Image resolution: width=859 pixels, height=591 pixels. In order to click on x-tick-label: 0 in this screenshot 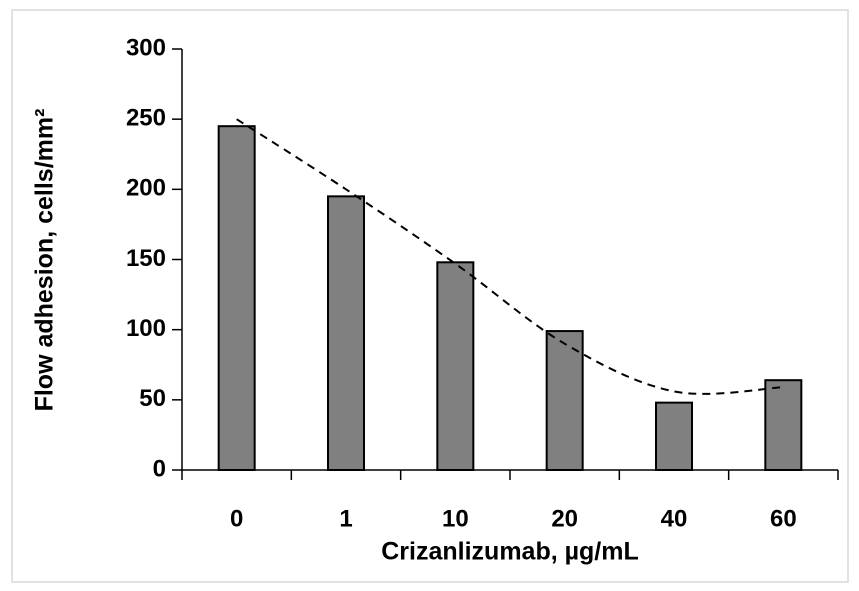, I will do `click(236, 518)`.